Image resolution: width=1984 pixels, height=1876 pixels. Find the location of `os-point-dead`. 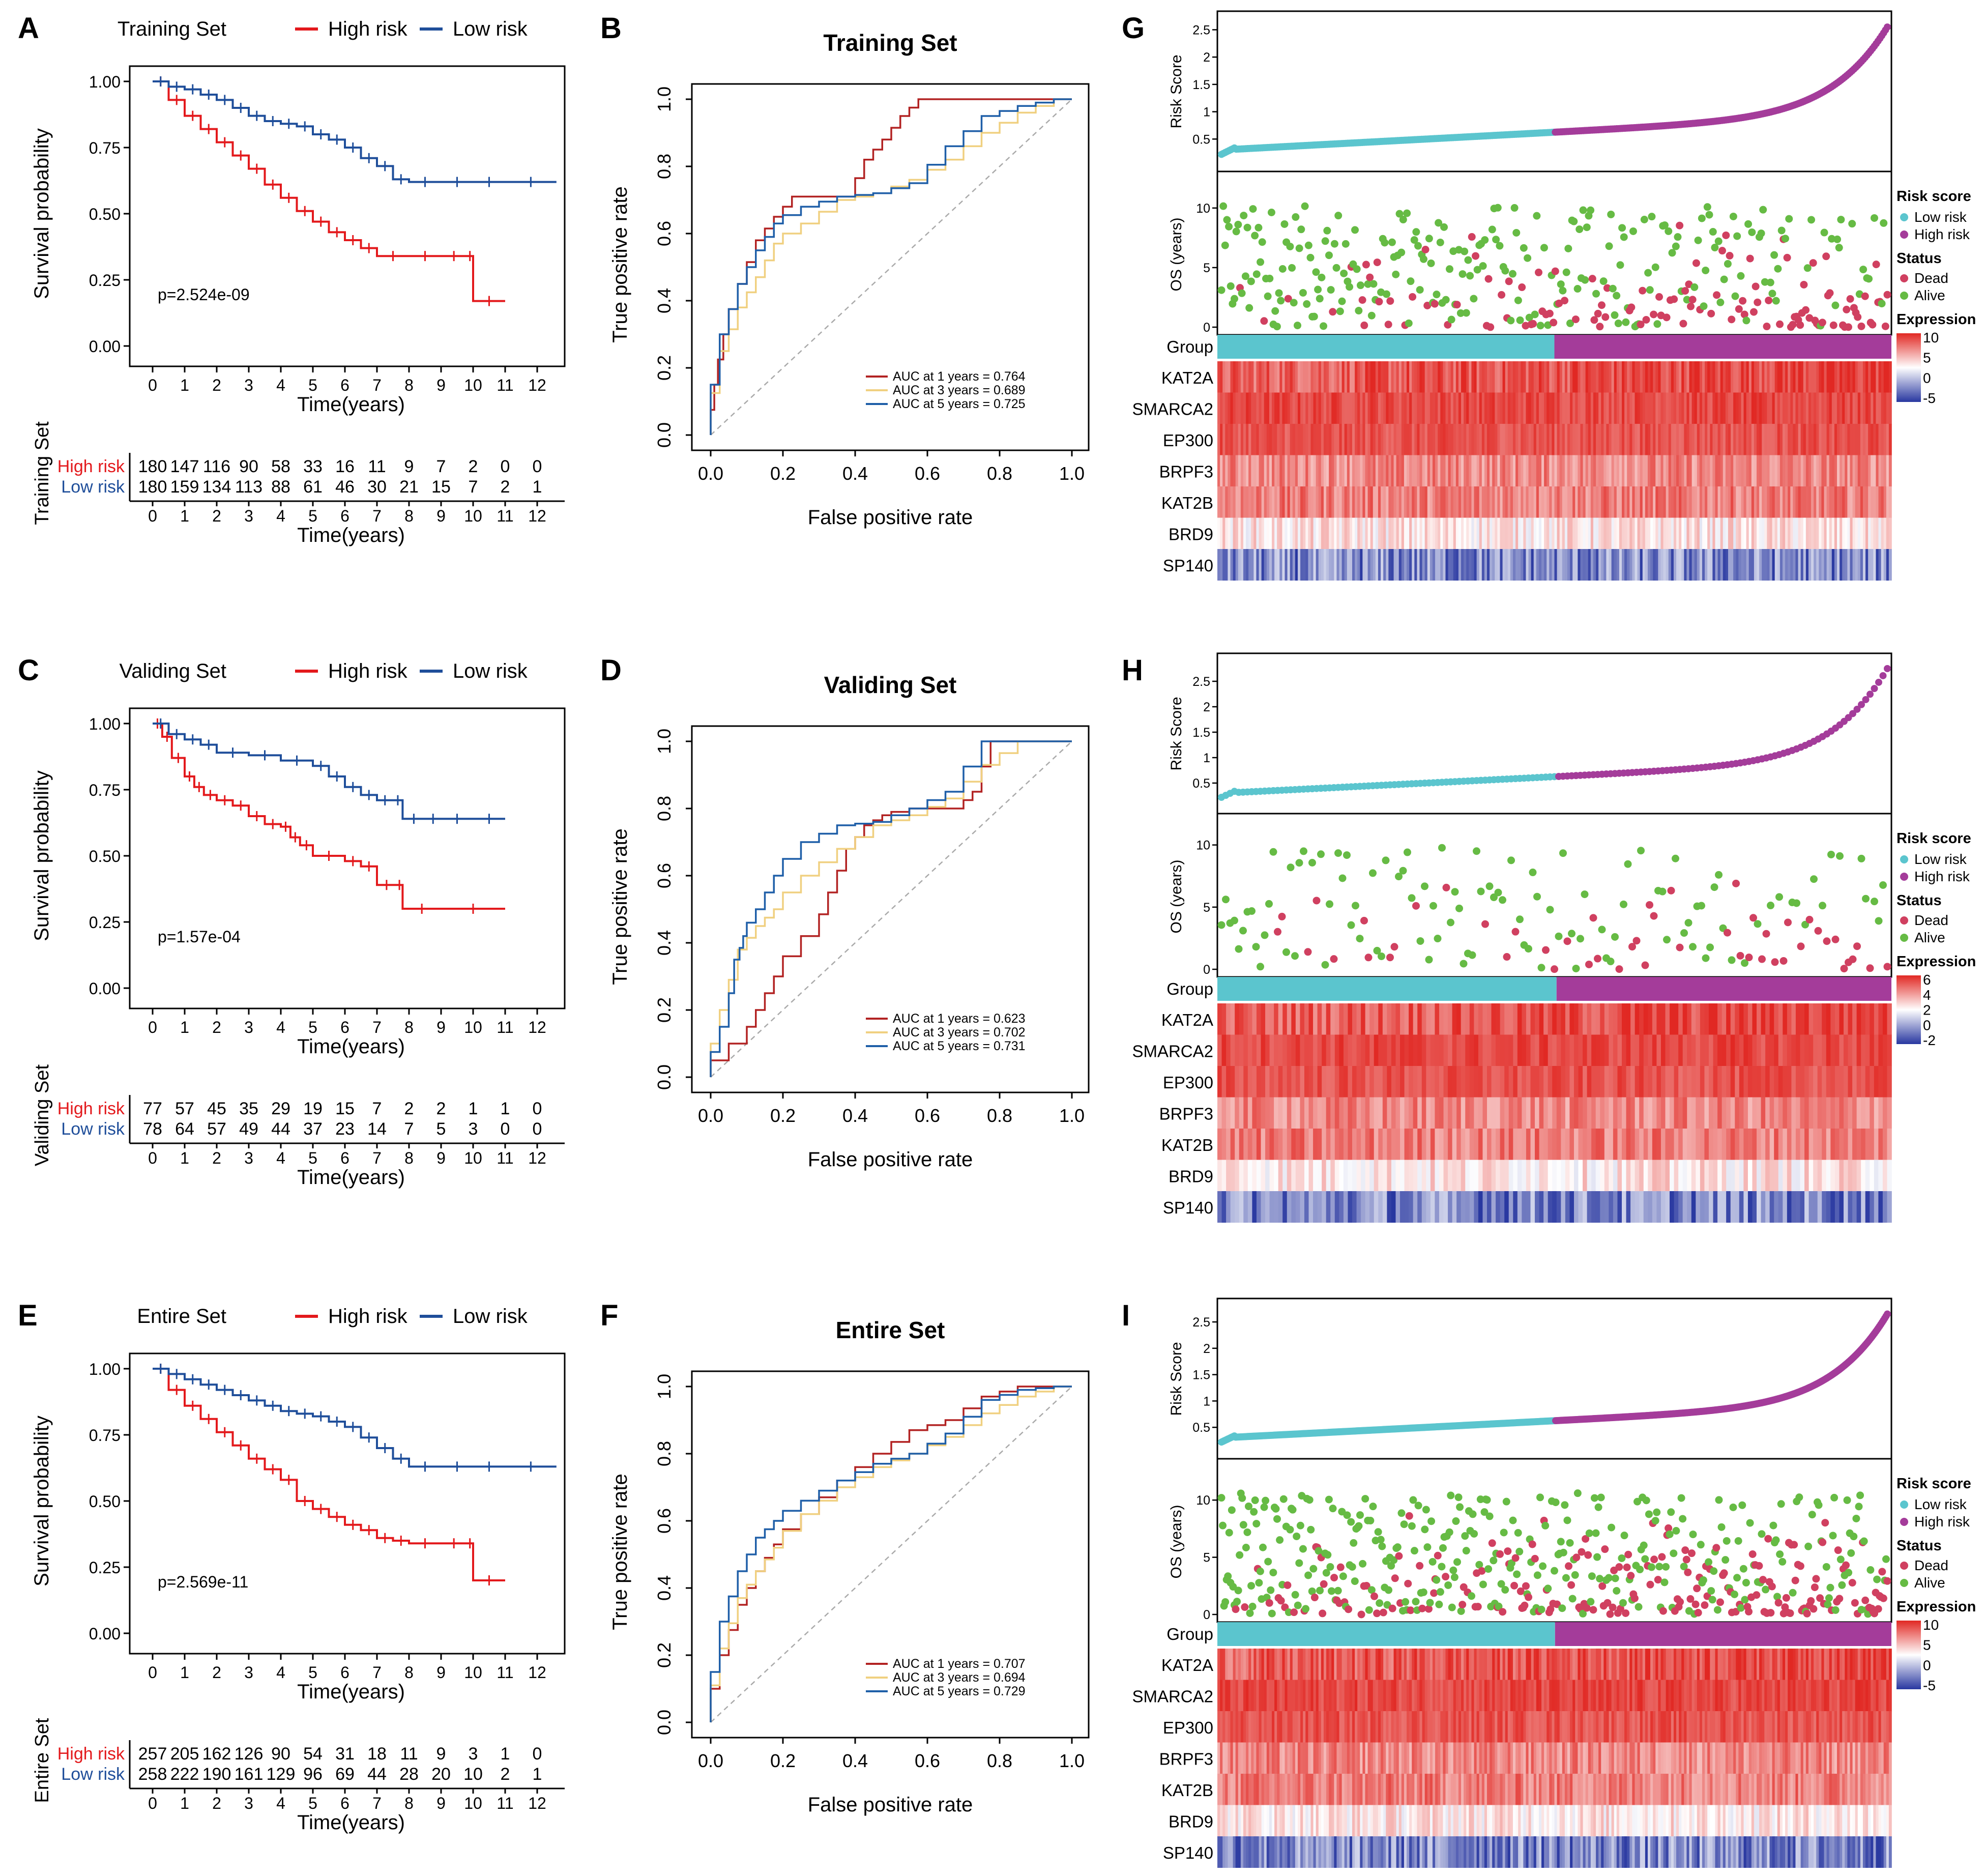

os-point-dead is located at coordinates (1730, 256).